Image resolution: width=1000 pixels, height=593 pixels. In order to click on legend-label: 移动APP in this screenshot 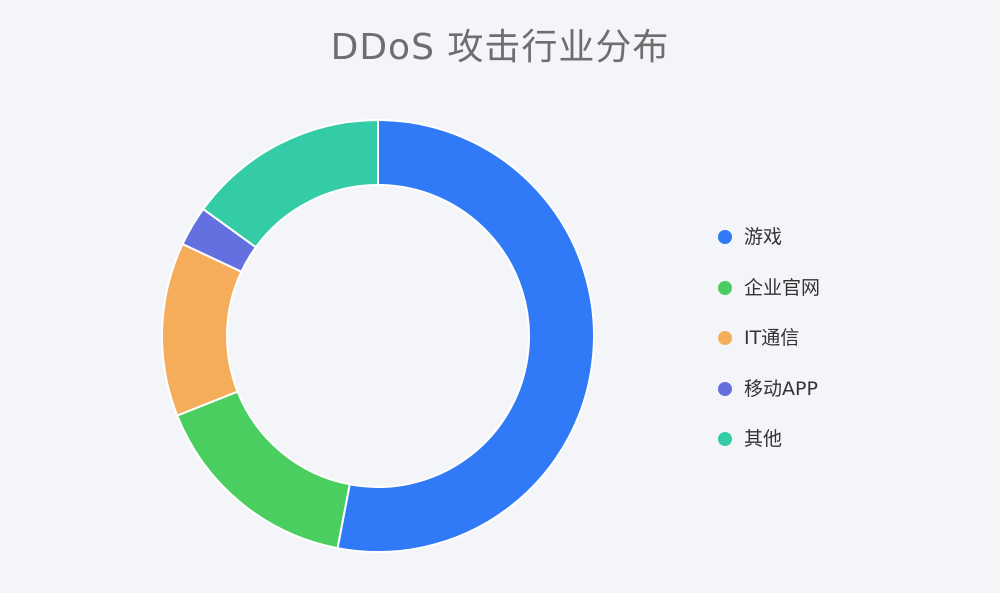, I will do `click(781, 388)`.